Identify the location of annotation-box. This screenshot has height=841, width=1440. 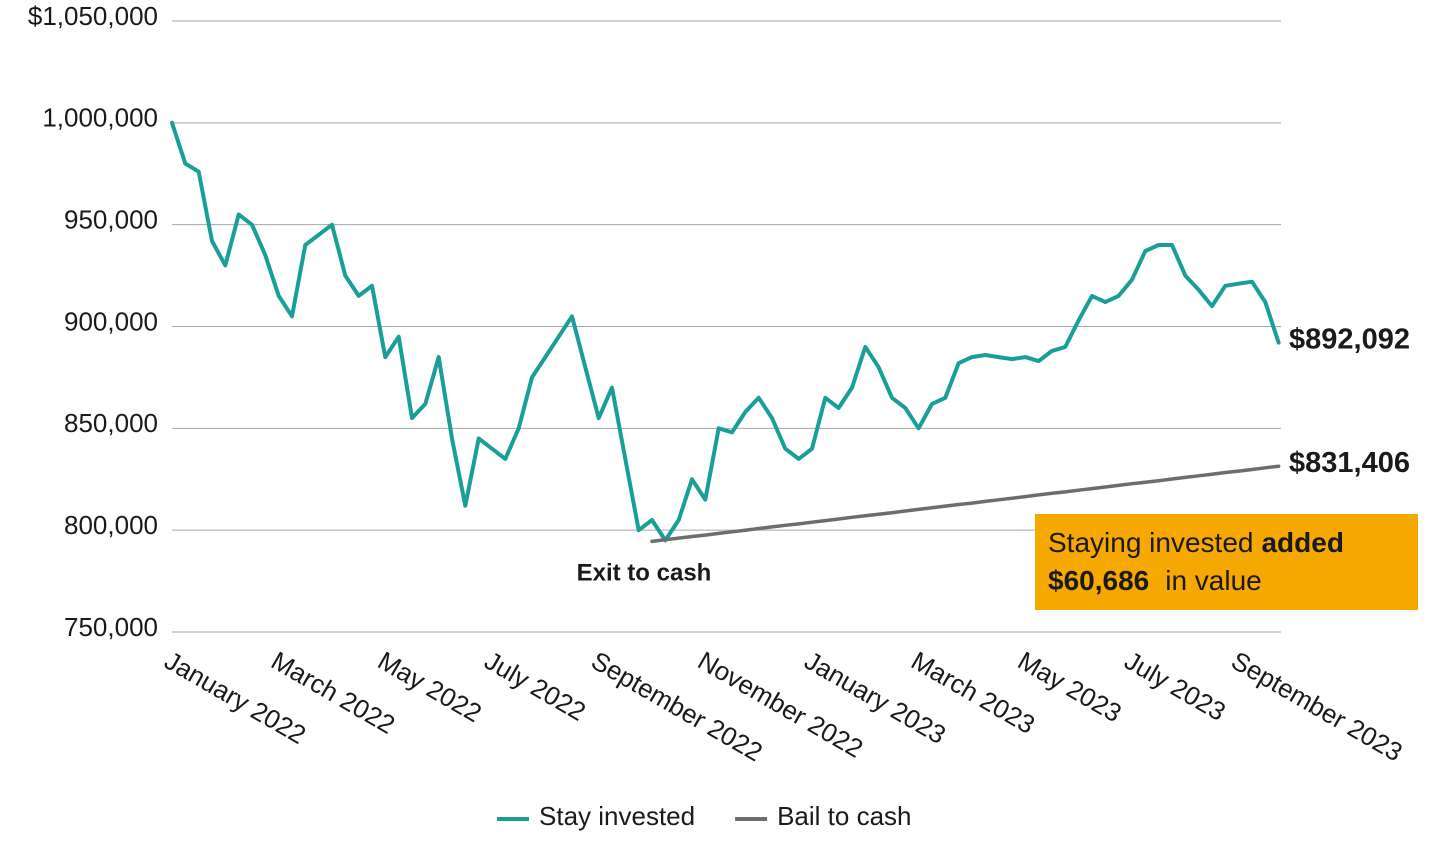
(1226, 562).